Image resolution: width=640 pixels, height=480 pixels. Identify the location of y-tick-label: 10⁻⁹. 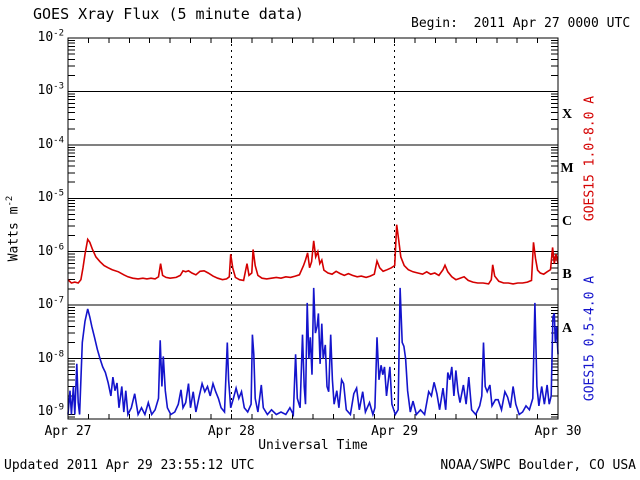
(51, 410).